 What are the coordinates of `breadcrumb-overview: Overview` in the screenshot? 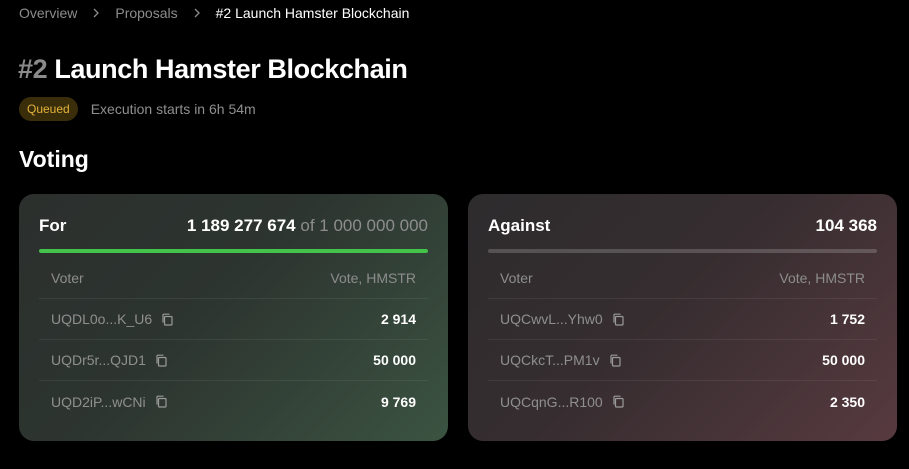 It's located at (48, 13).